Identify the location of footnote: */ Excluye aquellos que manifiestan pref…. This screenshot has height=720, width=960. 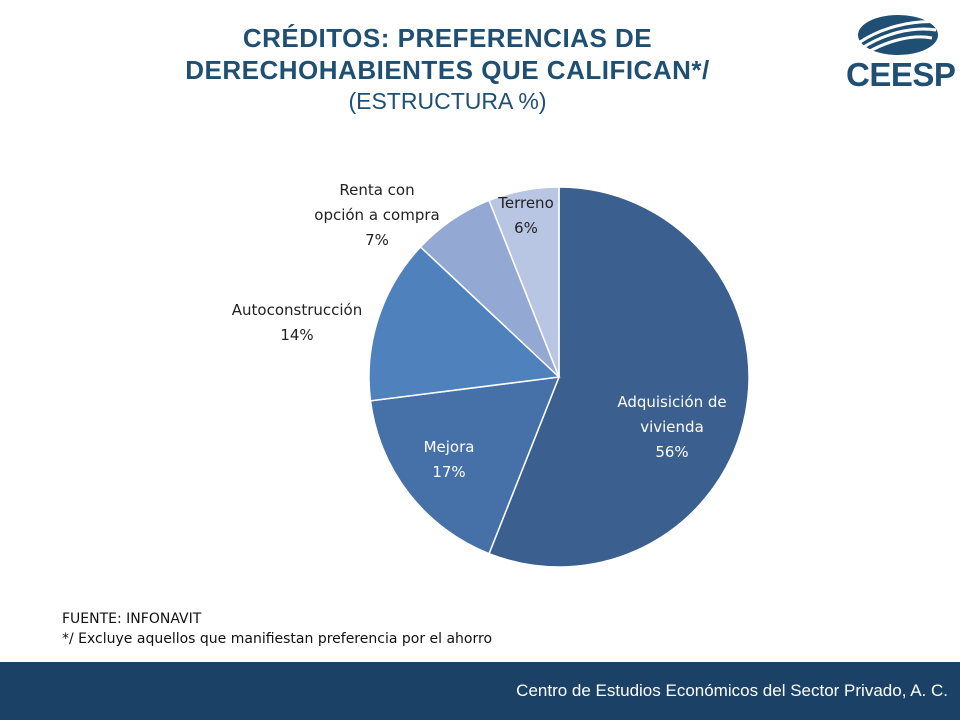
(277, 639).